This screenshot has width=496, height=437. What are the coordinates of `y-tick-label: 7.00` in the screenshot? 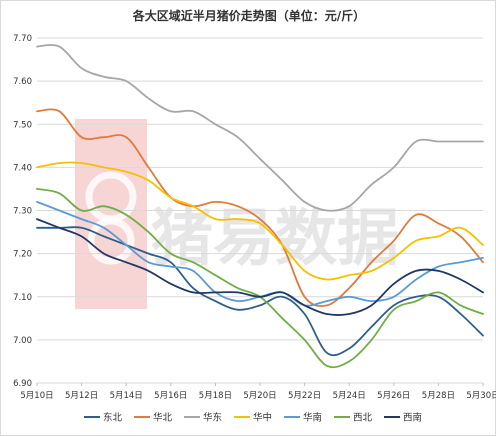 It's located at (22, 341).